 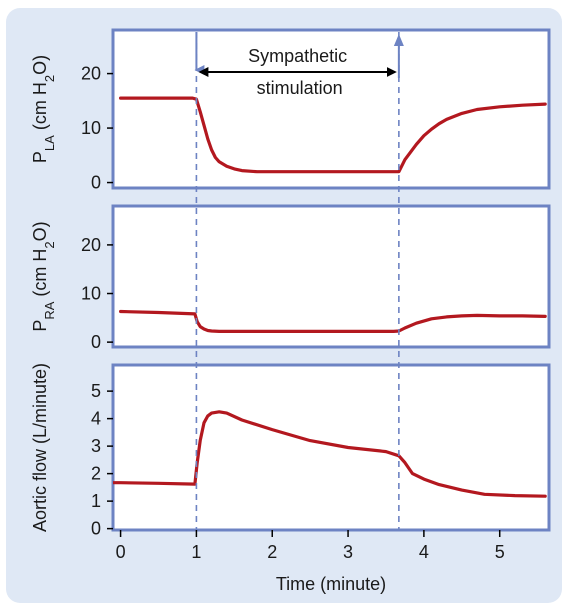 I want to click on y-tick-label: 4, so click(x=96, y=419).